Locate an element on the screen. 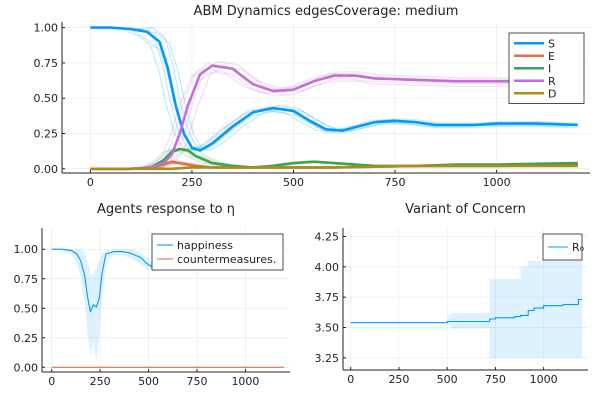 This screenshot has height=404, width=600. abm-title: ABM Dynamics edgesCoverage: medium is located at coordinates (326, 11).